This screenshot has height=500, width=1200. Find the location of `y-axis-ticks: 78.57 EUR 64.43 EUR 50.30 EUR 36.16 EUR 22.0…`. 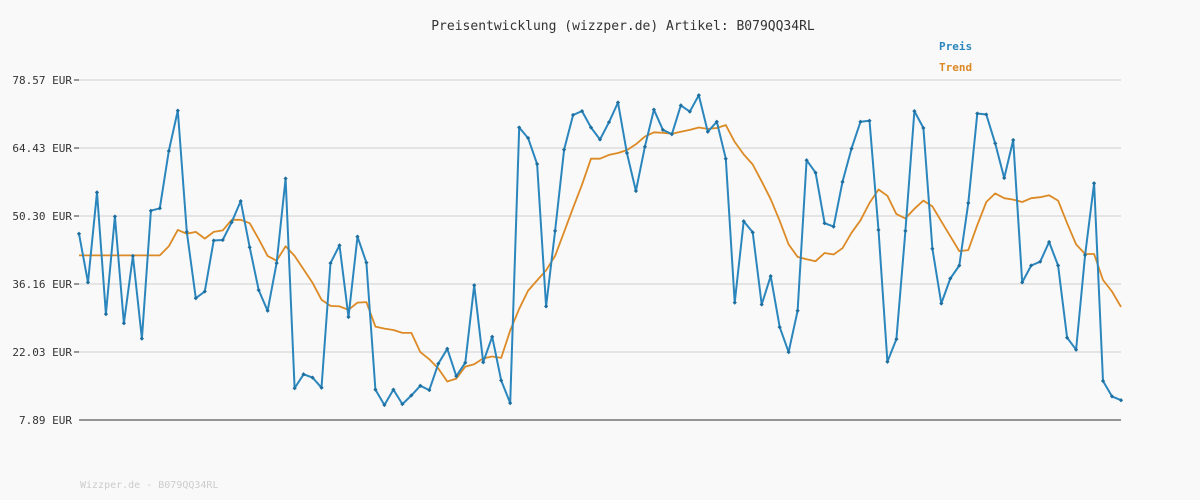

y-axis-ticks: 78.57 EUR 64.43 EUR 50.30 EUR 36.16 EUR 22.0… is located at coordinates (45, 250).